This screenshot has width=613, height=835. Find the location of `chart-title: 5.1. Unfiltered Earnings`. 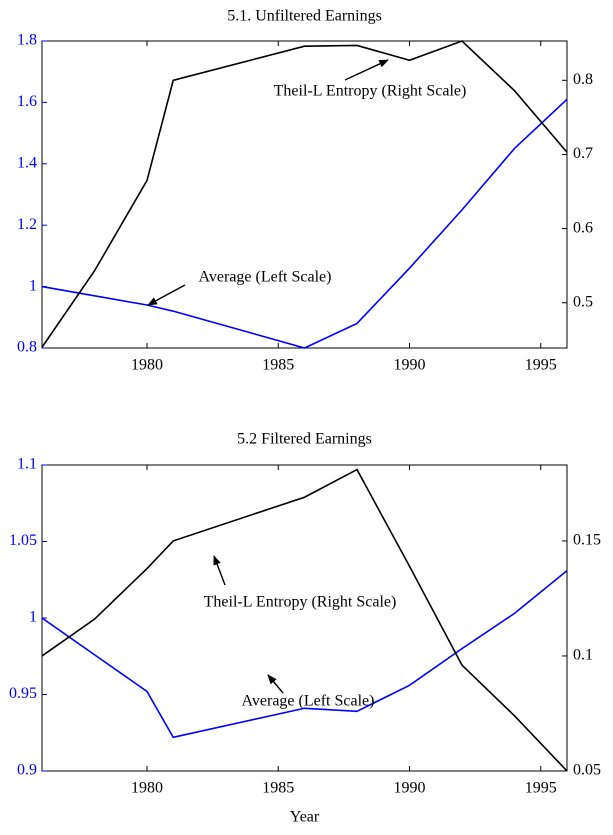

chart-title: 5.1. Unfiltered Earnings is located at coordinates (304, 16).